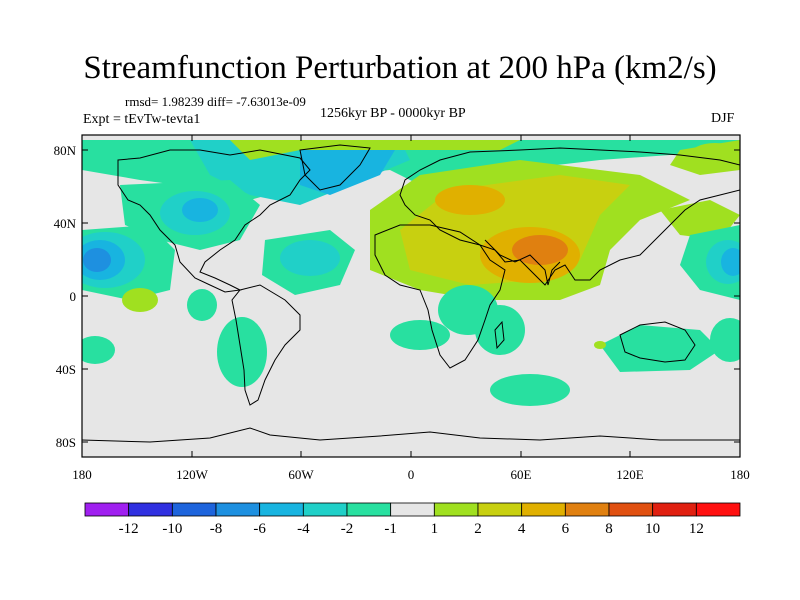 The width and height of the screenshot is (800, 600). What do you see at coordinates (66, 369) in the screenshot?
I see `lat-label-40s: 40S` at bounding box center [66, 369].